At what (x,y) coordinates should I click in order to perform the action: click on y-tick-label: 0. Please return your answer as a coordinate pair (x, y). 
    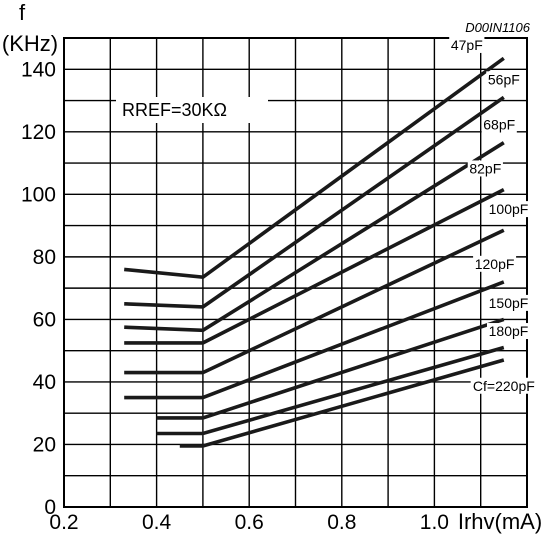
    Looking at the image, I should click on (50, 507).